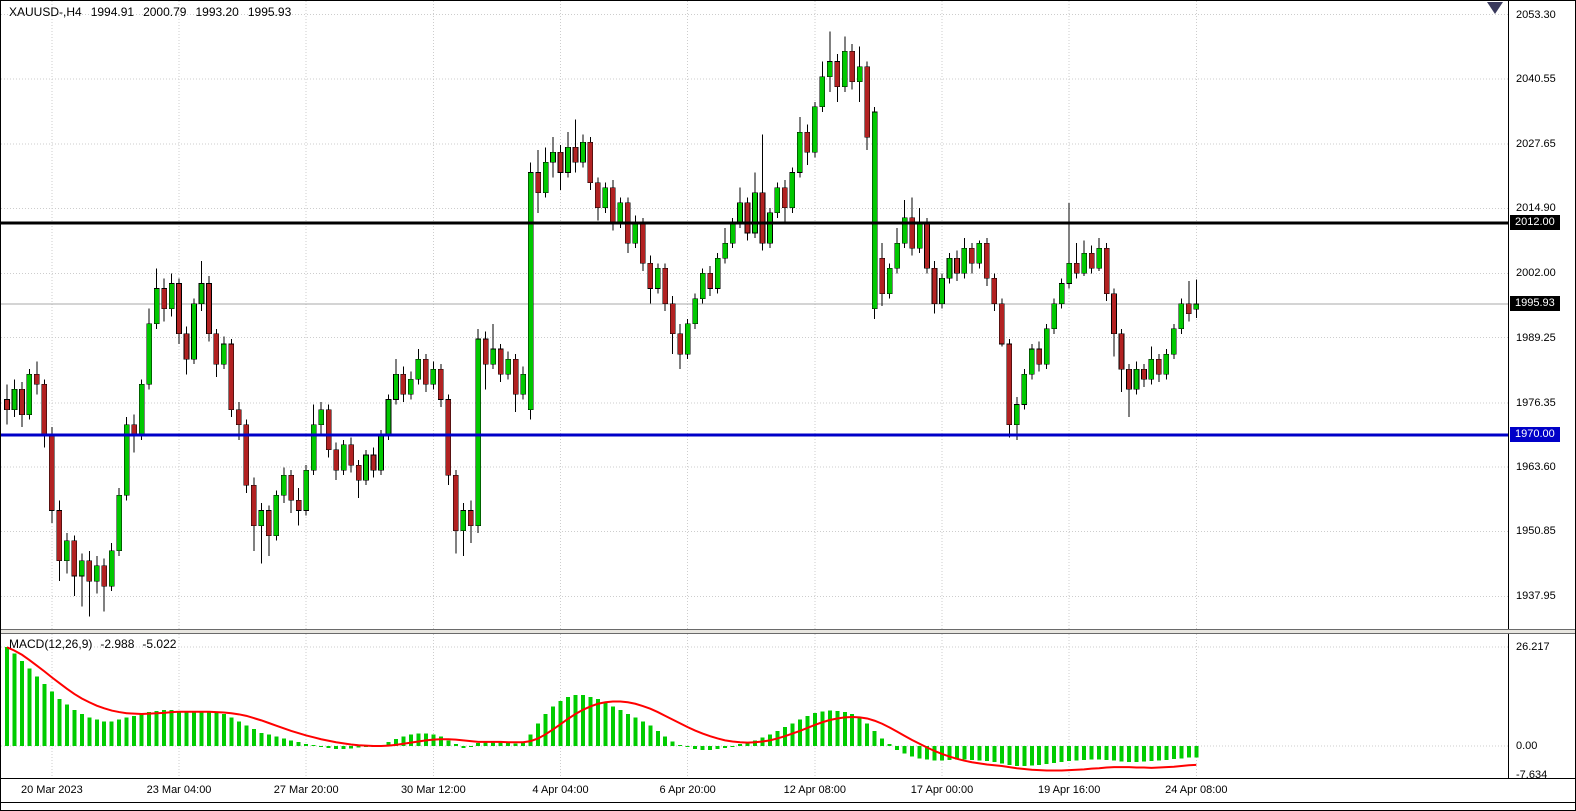  I want to click on time-axis-label: 30 Mar 12:00, so click(433, 790).